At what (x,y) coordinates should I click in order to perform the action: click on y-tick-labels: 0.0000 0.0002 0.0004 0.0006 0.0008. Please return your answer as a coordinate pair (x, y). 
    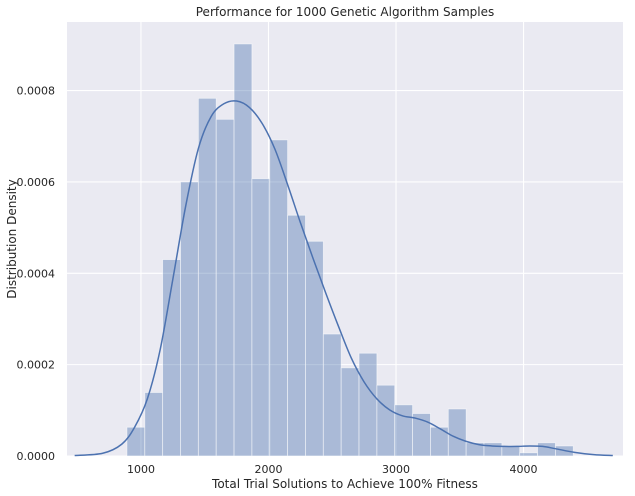
    Looking at the image, I should click on (36, 274).